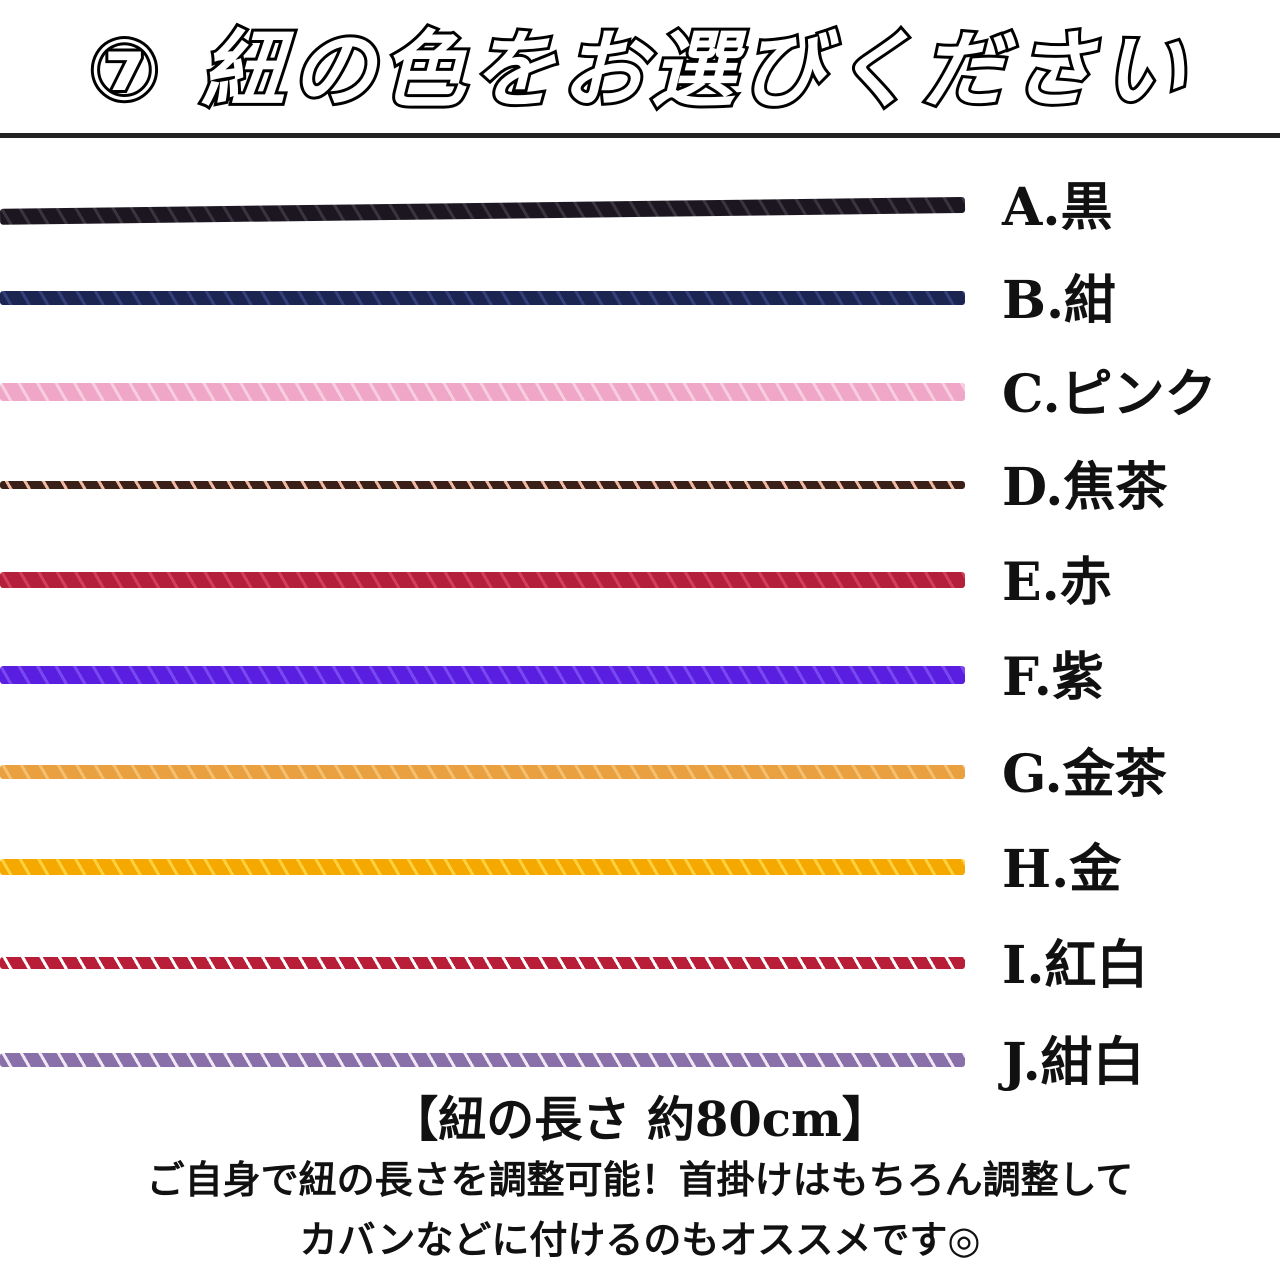 The width and height of the screenshot is (1280, 1280). I want to click on description-line-2: カバンなどに付けるのもオススメです◎, so click(640, 1240).